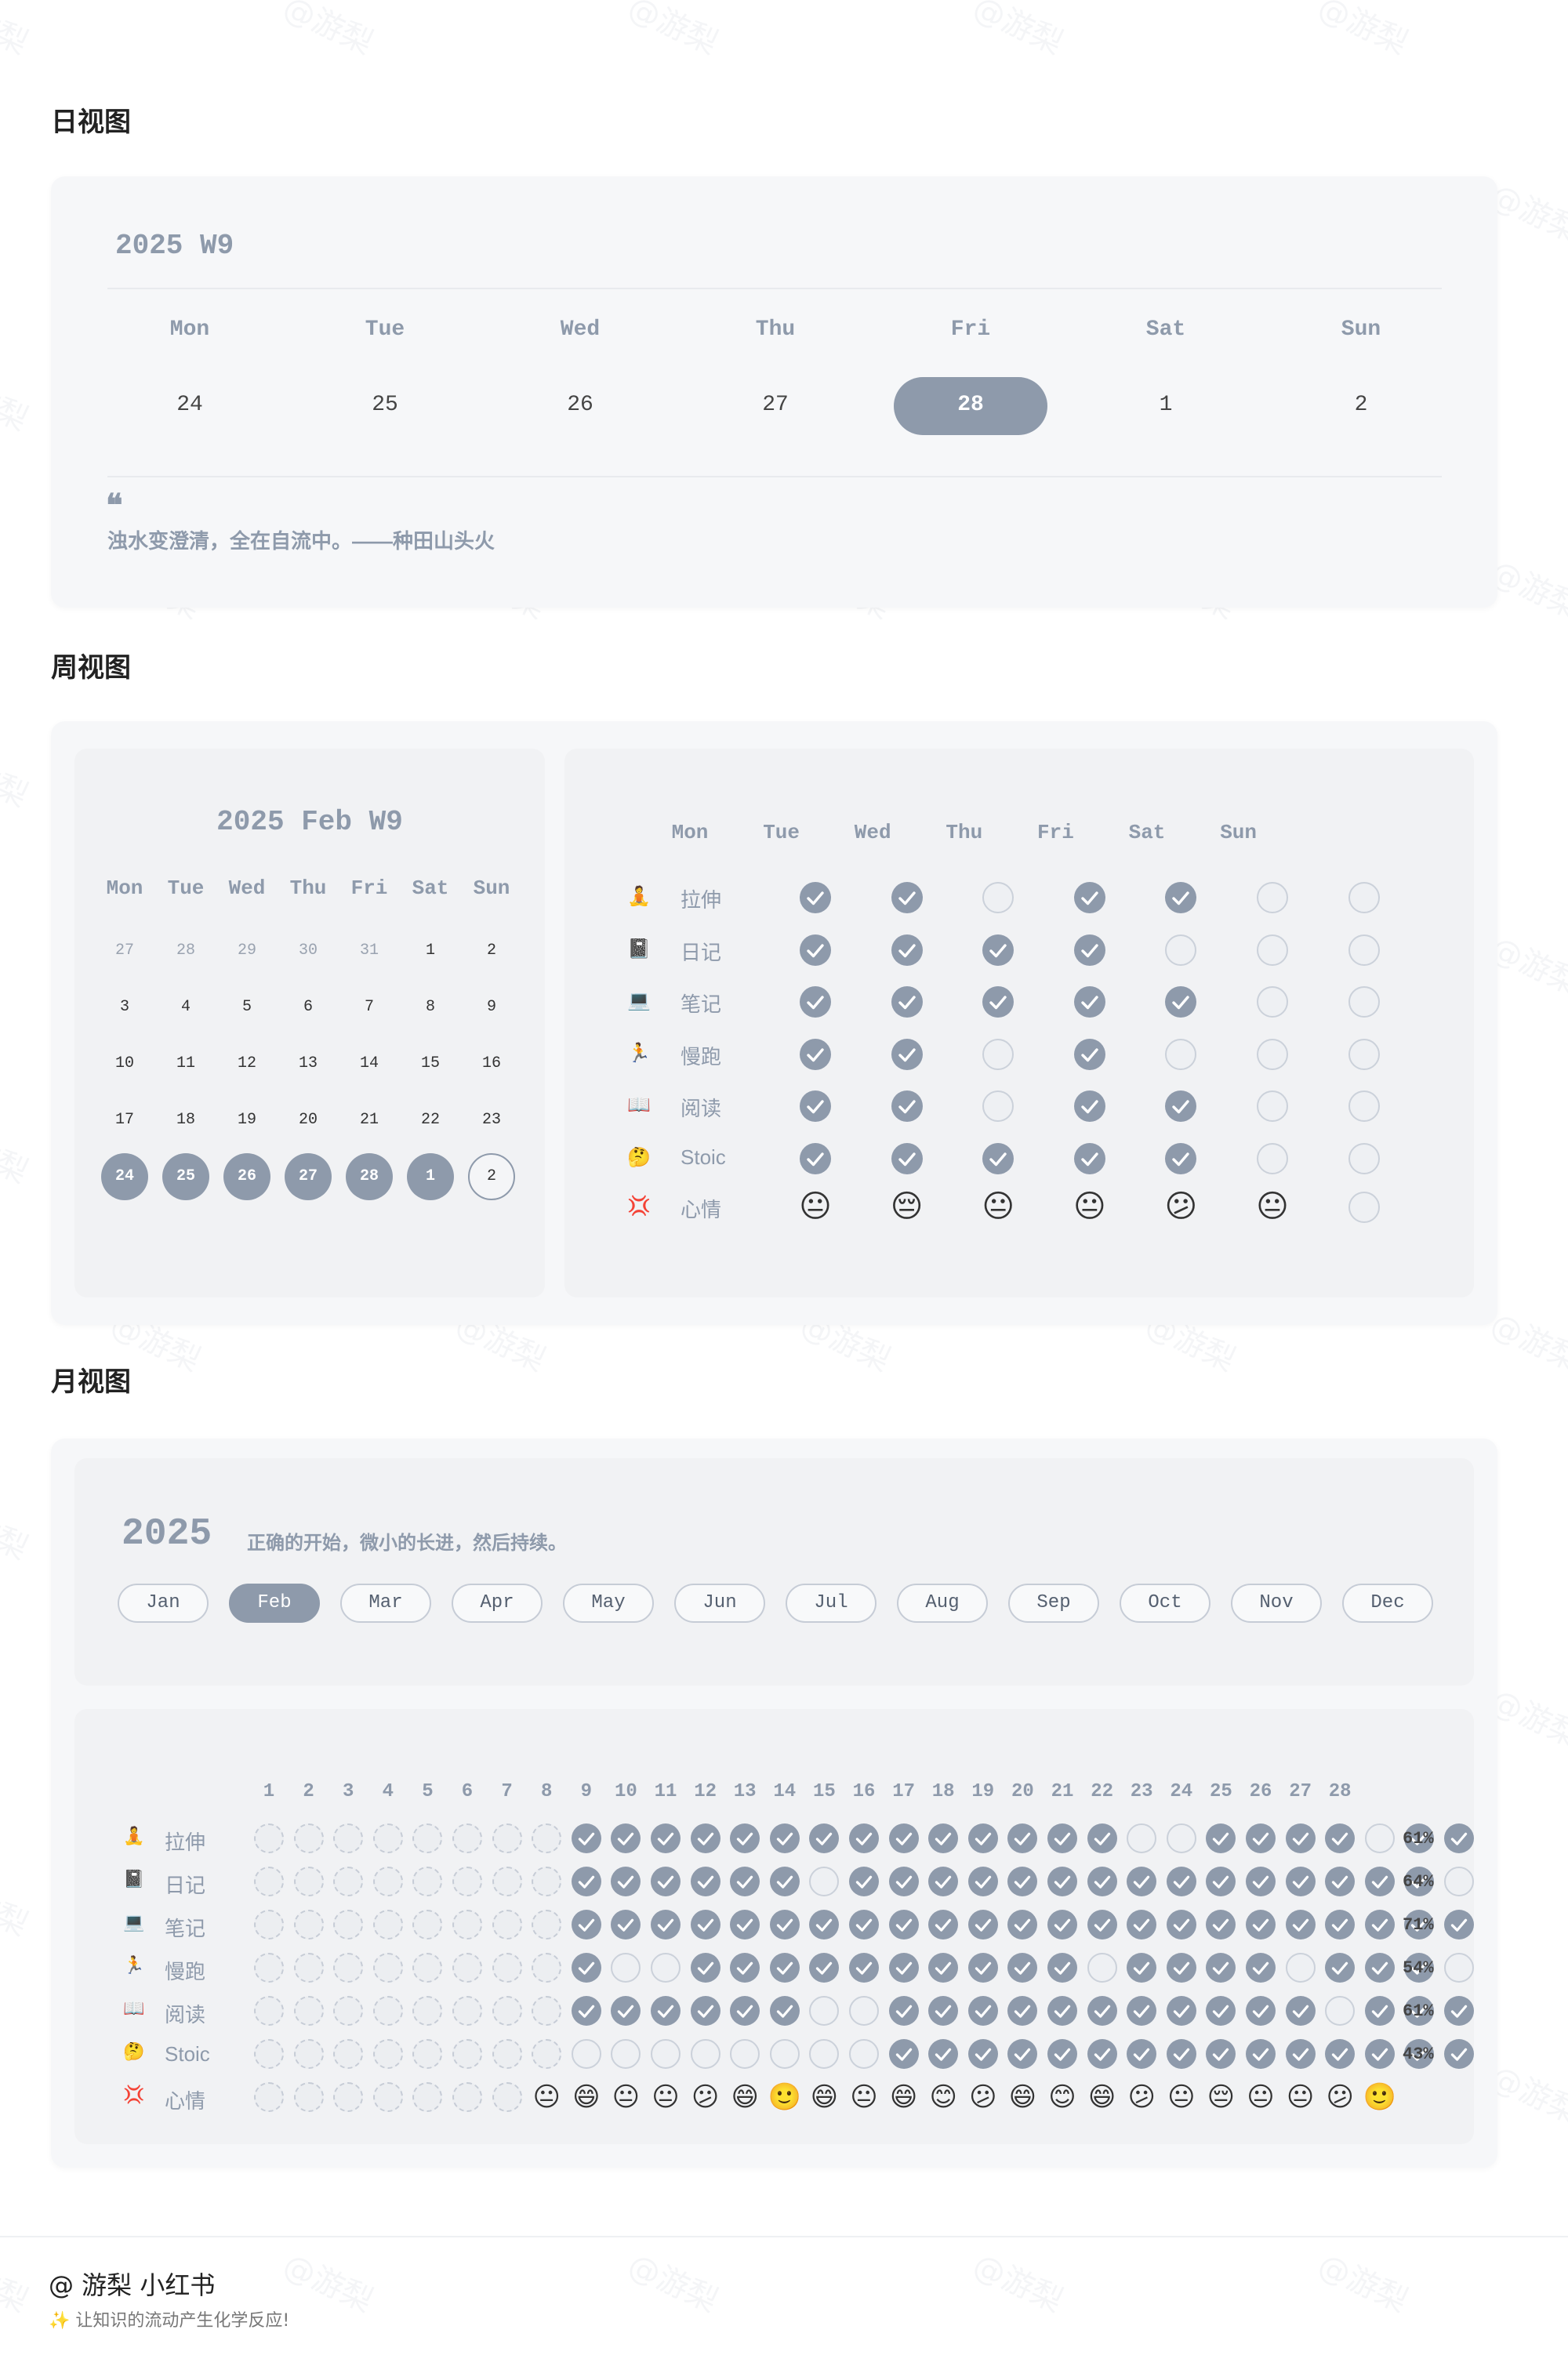 The image size is (1568, 2355). What do you see at coordinates (971, 405) in the screenshot?
I see `selected-day-date: 28` at bounding box center [971, 405].